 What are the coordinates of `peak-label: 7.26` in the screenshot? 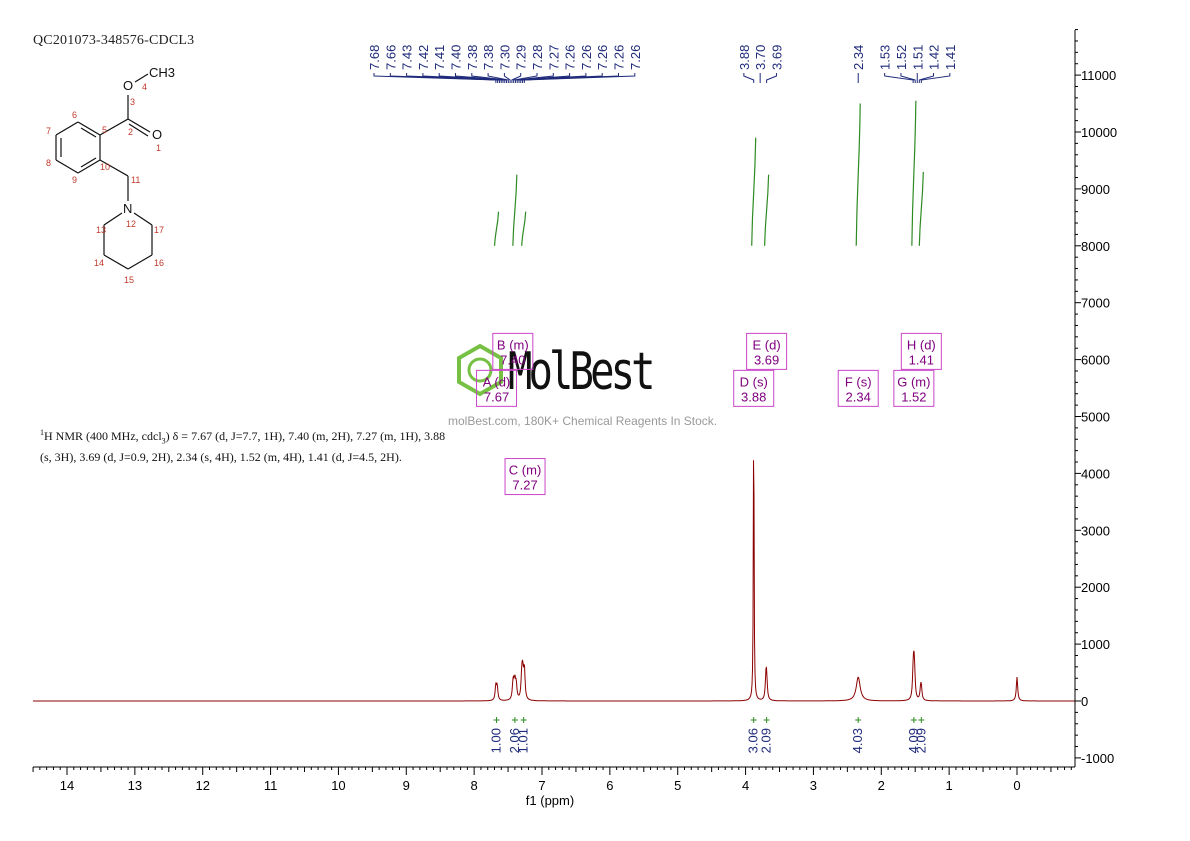 It's located at (570, 57).